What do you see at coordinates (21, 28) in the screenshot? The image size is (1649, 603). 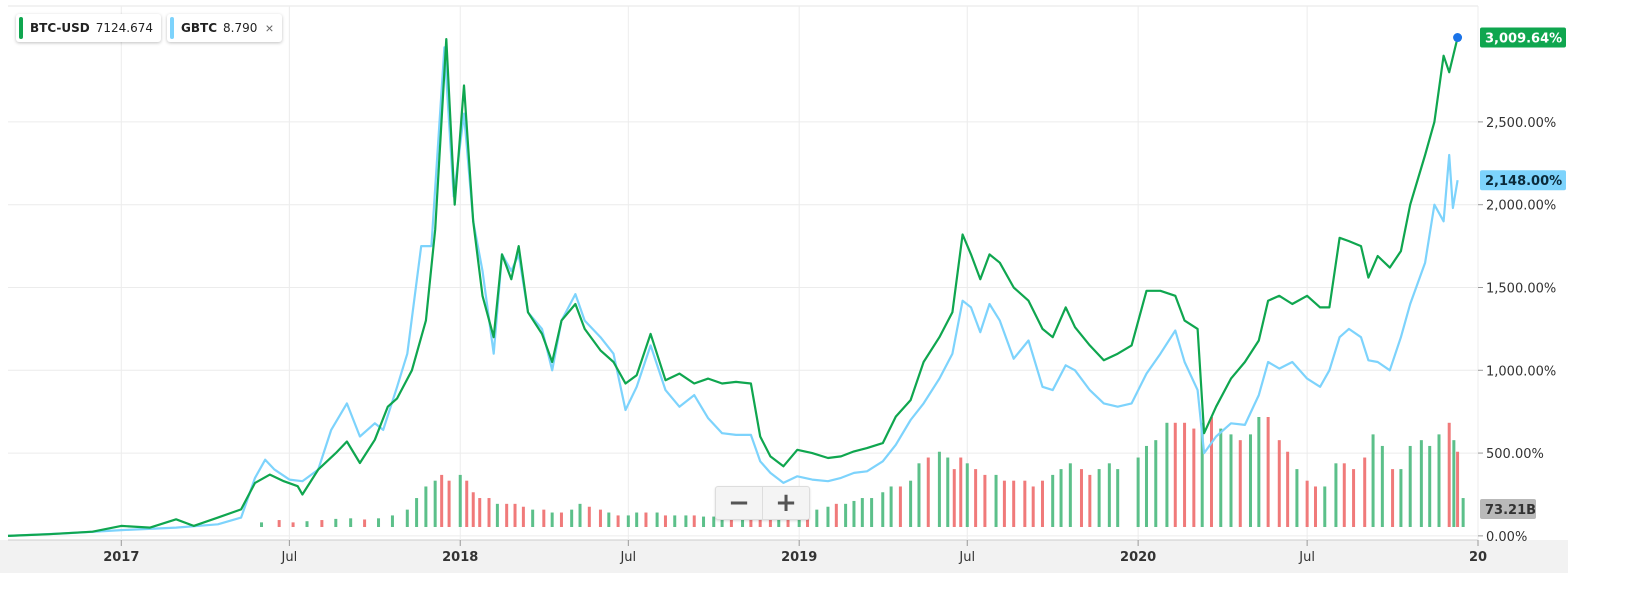 I see `btc-color-marker` at bounding box center [21, 28].